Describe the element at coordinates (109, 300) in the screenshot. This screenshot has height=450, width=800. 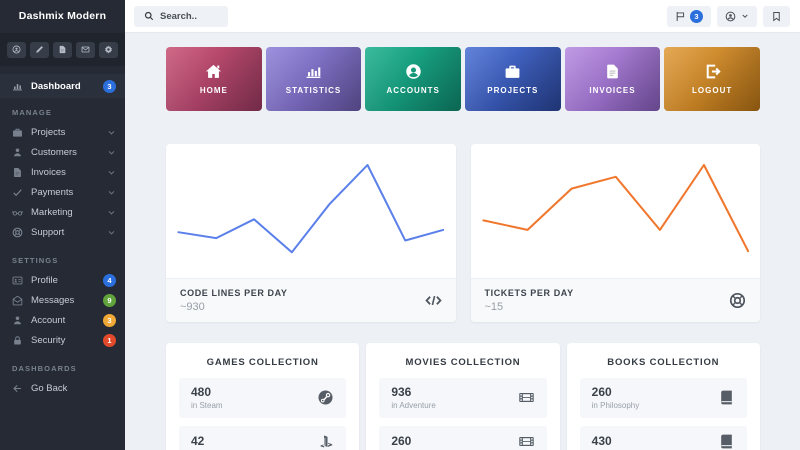
I see `messages-badge: 9` at that location.